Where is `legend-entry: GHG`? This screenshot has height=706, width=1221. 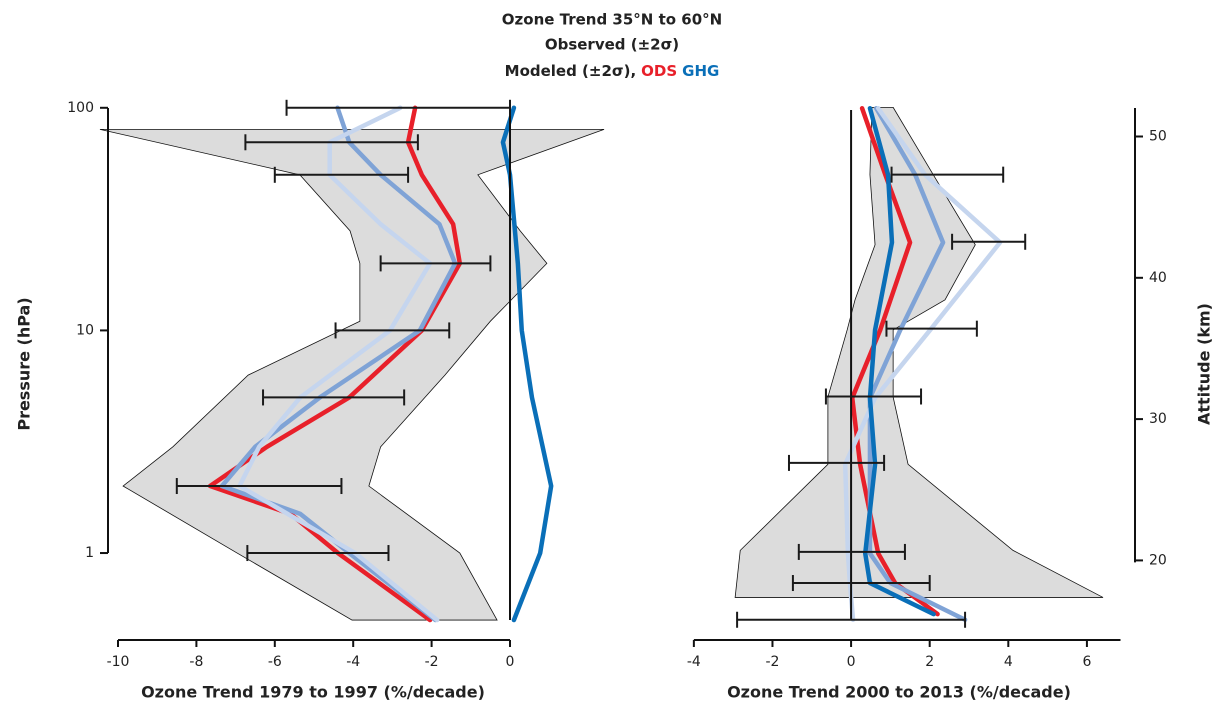
legend-entry: GHG is located at coordinates (700, 71).